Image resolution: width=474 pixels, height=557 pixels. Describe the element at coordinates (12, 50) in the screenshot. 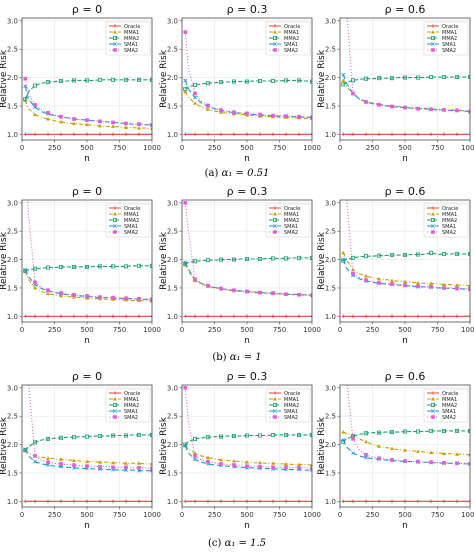

I see `tick-label-y: 2.5` at that location.